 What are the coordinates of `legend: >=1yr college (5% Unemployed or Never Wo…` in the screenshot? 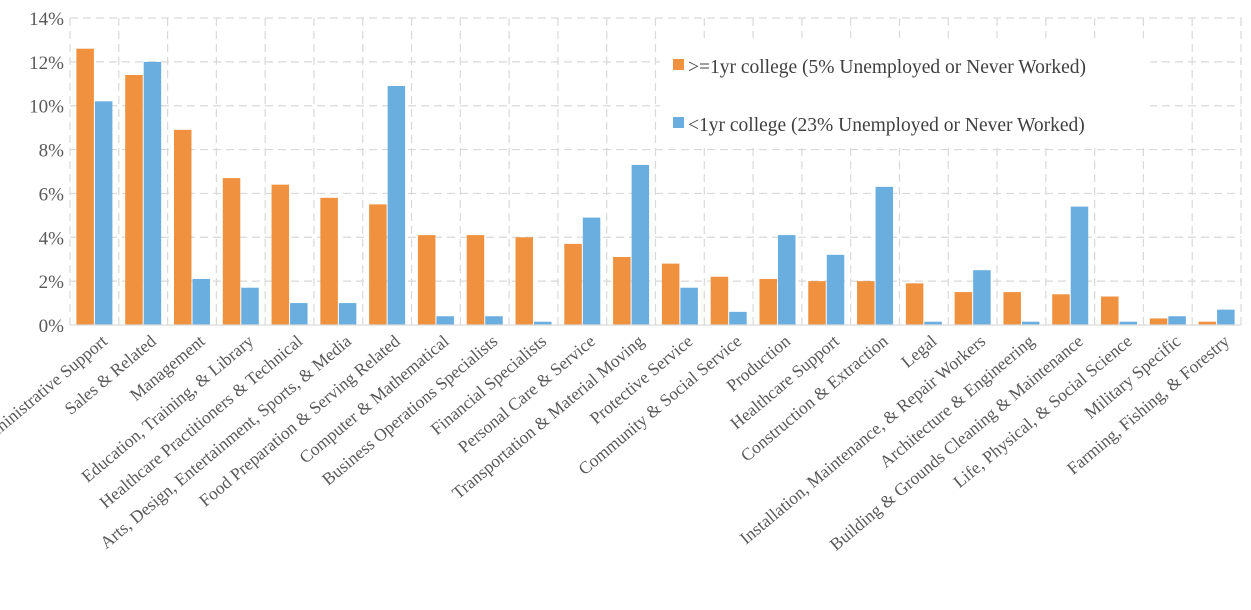 It's located at (905, 93).